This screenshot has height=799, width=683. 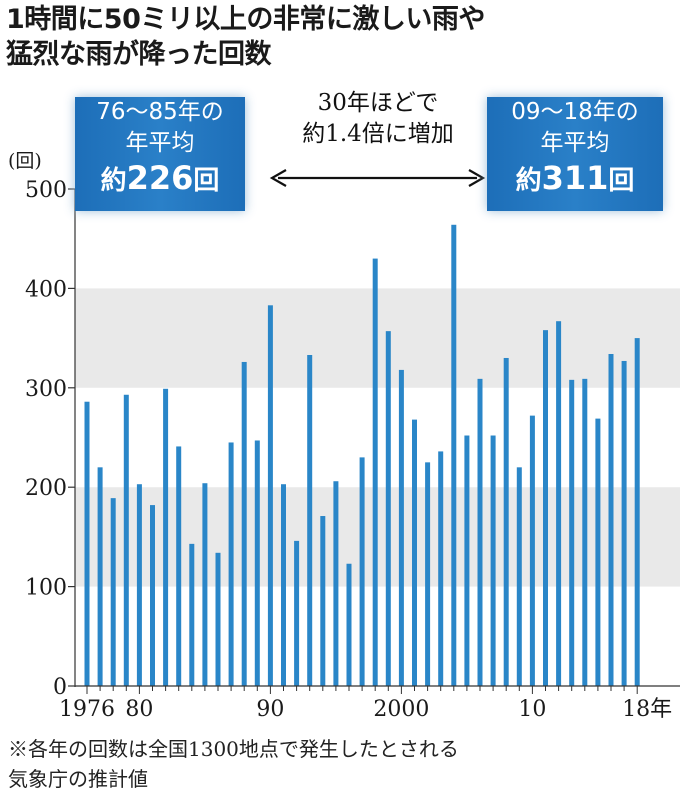 What do you see at coordinates (244, 523) in the screenshot?
I see `bar-1988` at bounding box center [244, 523].